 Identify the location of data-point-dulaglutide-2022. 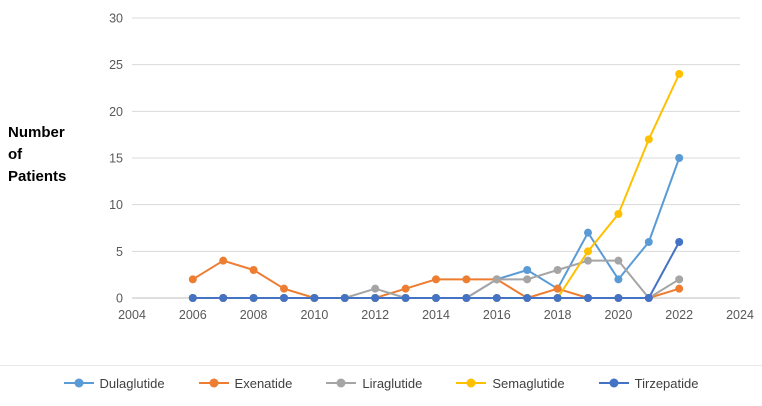
(679, 158).